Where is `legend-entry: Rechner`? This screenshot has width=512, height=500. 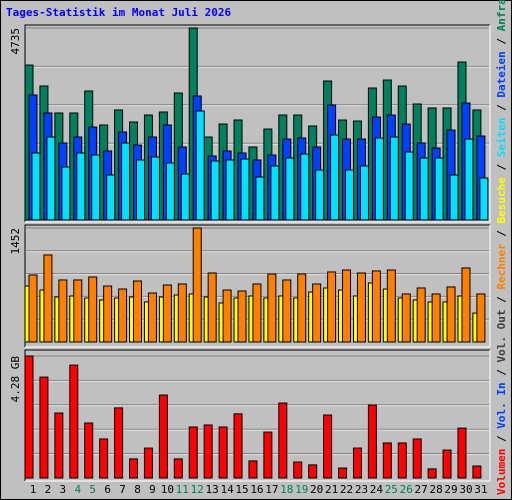 legend-entry: Rechner is located at coordinates (501, 266).